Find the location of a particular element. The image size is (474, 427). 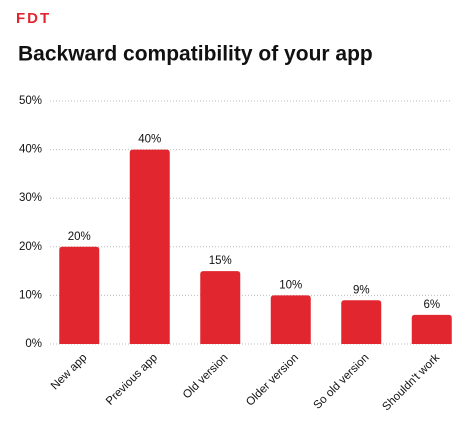

value-label: 20% is located at coordinates (79, 237).